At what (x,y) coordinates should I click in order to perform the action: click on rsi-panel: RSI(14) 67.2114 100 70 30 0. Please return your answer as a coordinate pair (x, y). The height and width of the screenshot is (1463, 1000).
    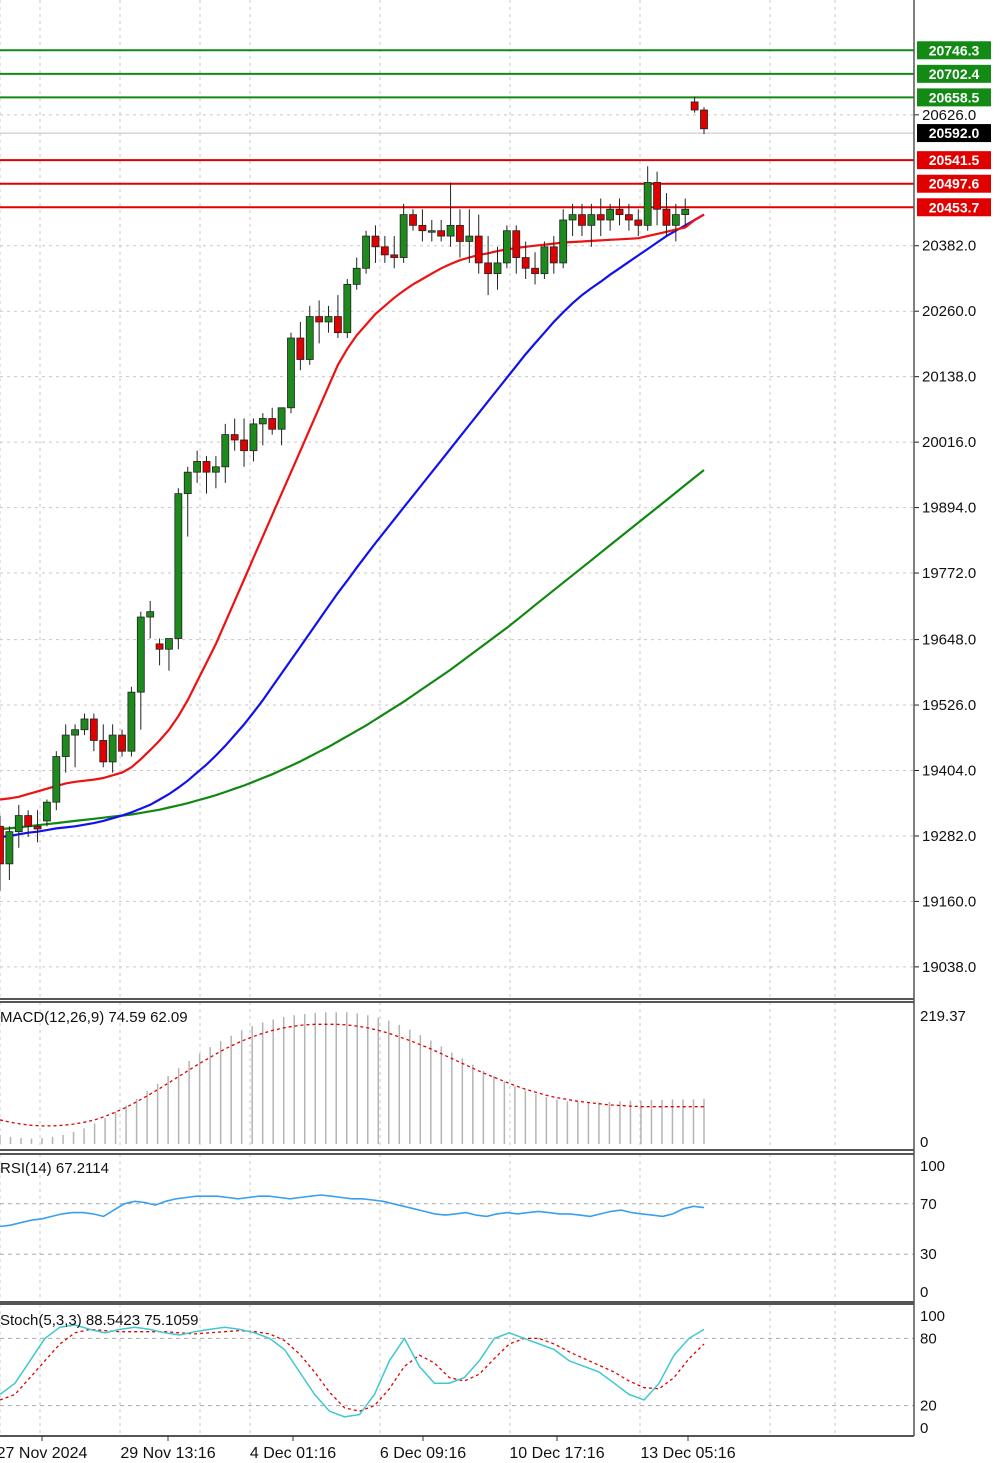
    Looking at the image, I should click on (472, 1229).